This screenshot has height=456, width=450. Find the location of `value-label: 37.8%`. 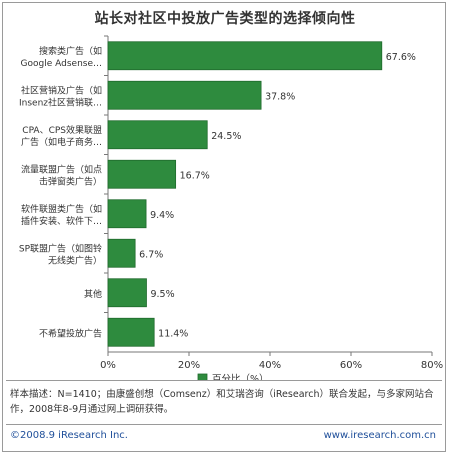

value-label: 37.8% is located at coordinates (280, 96).